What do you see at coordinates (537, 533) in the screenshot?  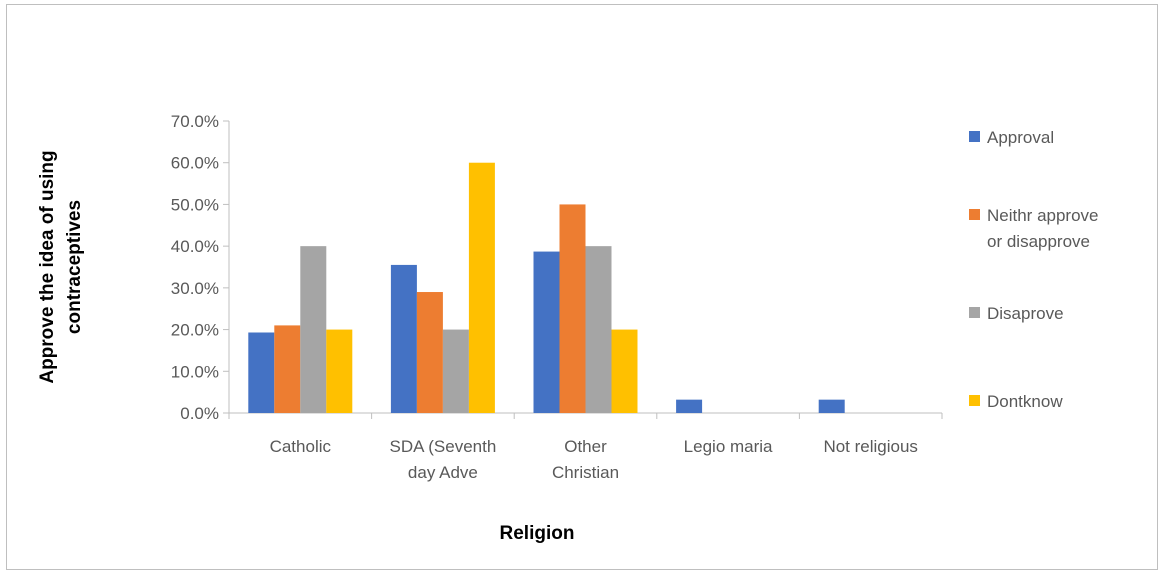 I see `x-axis-title: Religion` at bounding box center [537, 533].